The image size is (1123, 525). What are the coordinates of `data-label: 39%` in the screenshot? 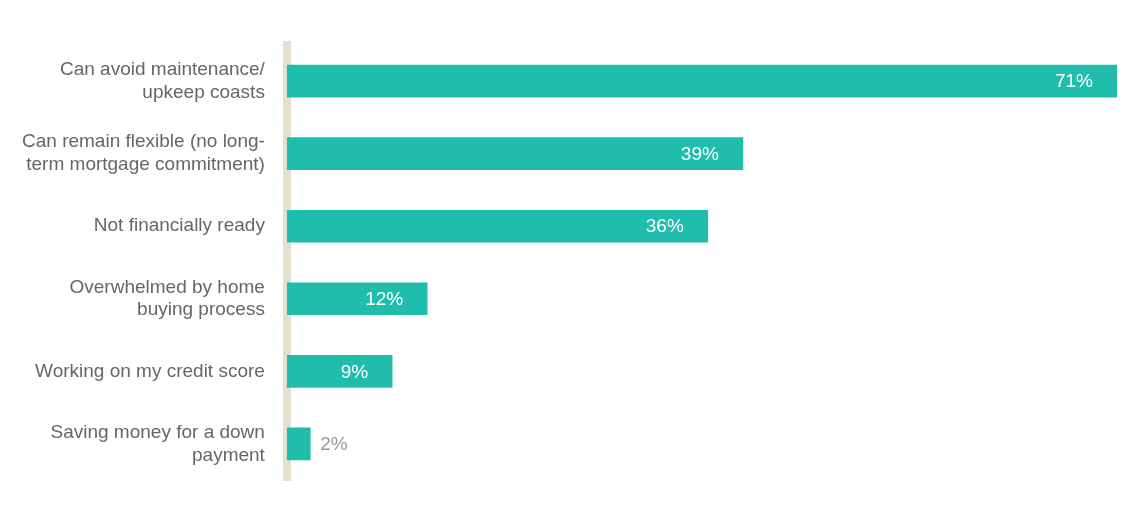 It's located at (699, 153).